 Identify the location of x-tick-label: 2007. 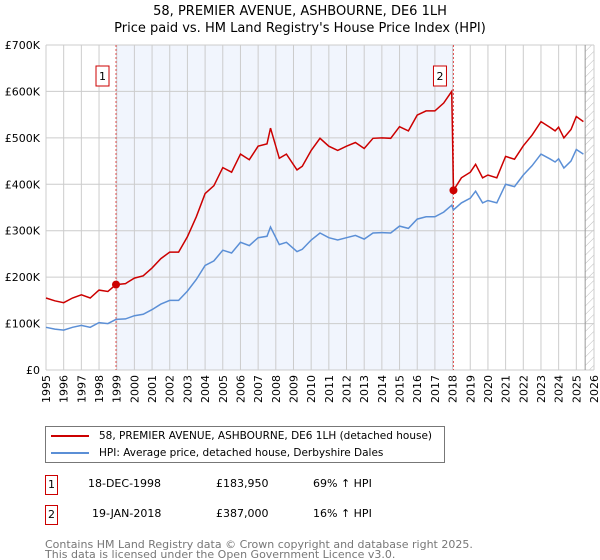
(258, 389).